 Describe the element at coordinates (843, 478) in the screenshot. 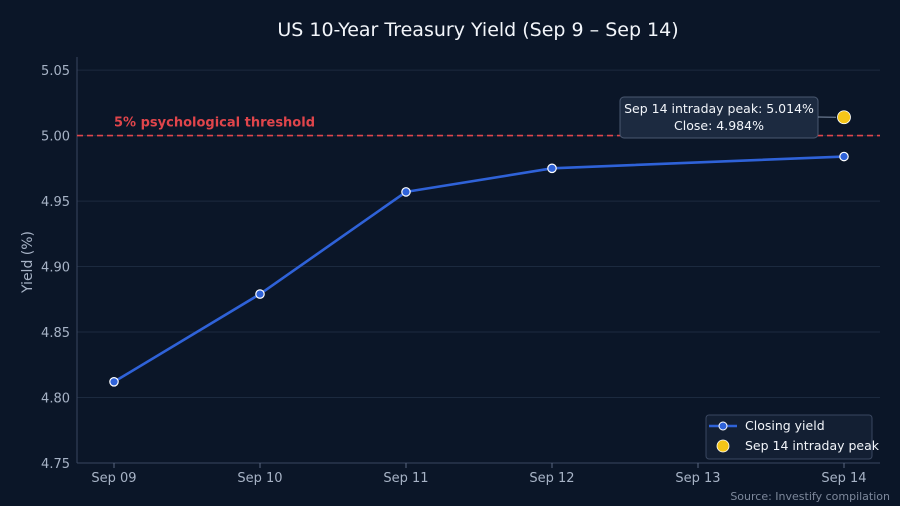

I see `x-tick-label: Sep 14` at that location.